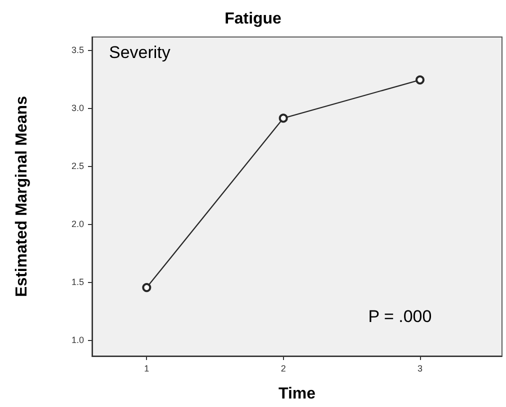 Image resolution: width=506 pixels, height=407 pixels. What do you see at coordinates (400, 316) in the screenshot?
I see `annotation: P = .000` at bounding box center [400, 316].